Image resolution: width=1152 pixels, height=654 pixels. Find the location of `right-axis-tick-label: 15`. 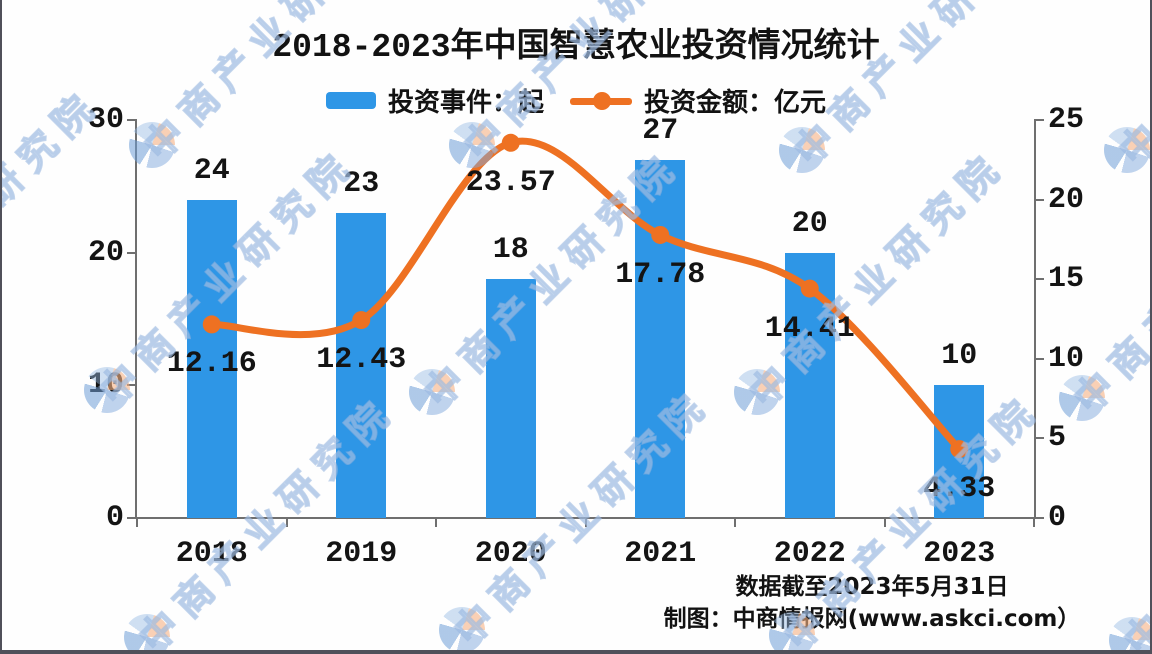

right-axis-tick-label: 15 is located at coordinates (1066, 279).